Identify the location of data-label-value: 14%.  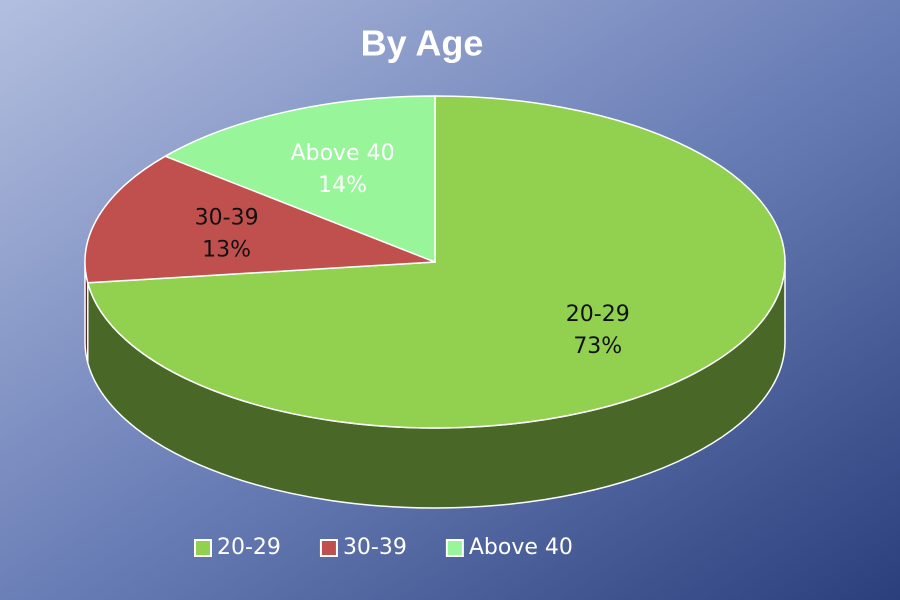
(342, 185).